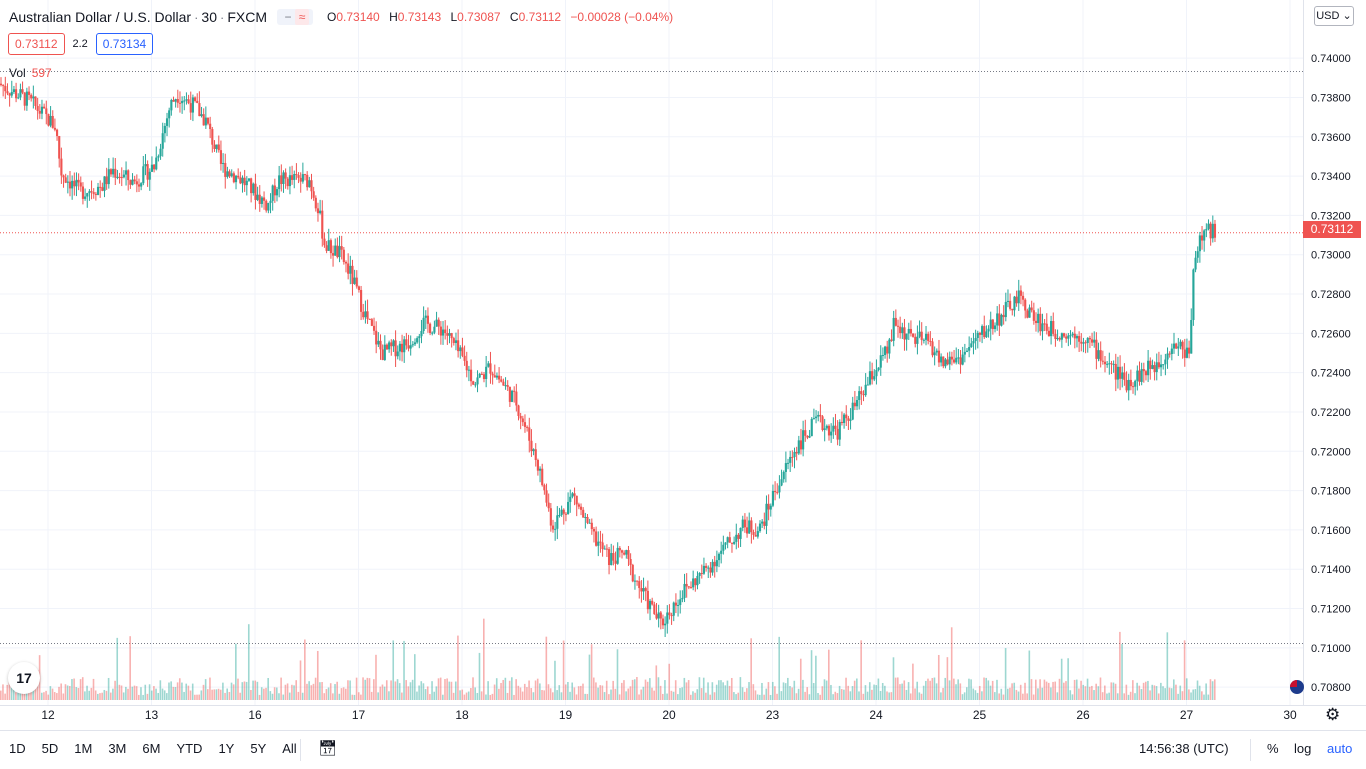  Describe the element at coordinates (24, 678) in the screenshot. I see `tv-logo-icon: 17` at that location.